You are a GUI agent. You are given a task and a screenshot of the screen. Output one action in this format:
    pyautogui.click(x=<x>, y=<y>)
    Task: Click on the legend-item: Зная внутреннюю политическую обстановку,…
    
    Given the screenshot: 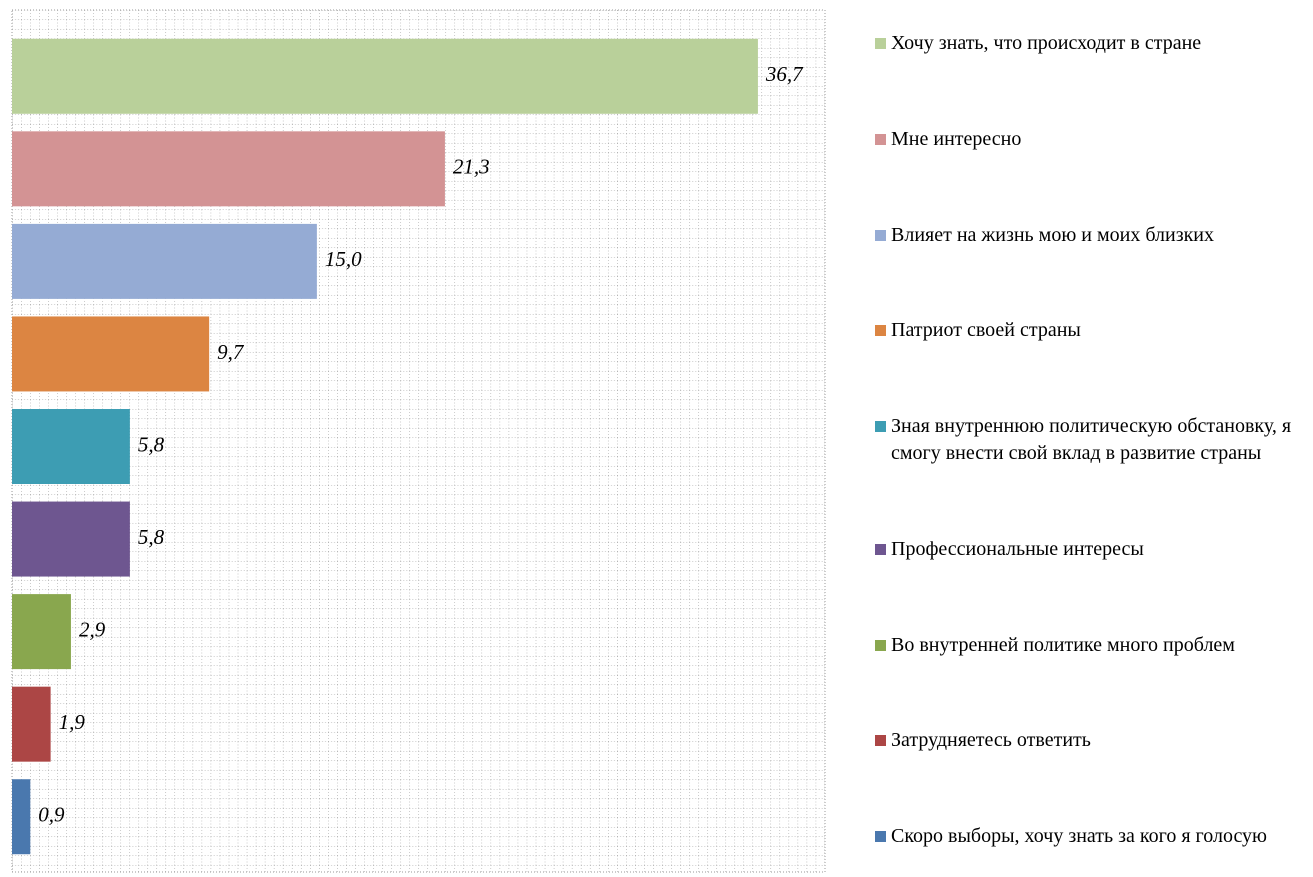 What is the action you would take?
    pyautogui.click(x=1090, y=440)
    